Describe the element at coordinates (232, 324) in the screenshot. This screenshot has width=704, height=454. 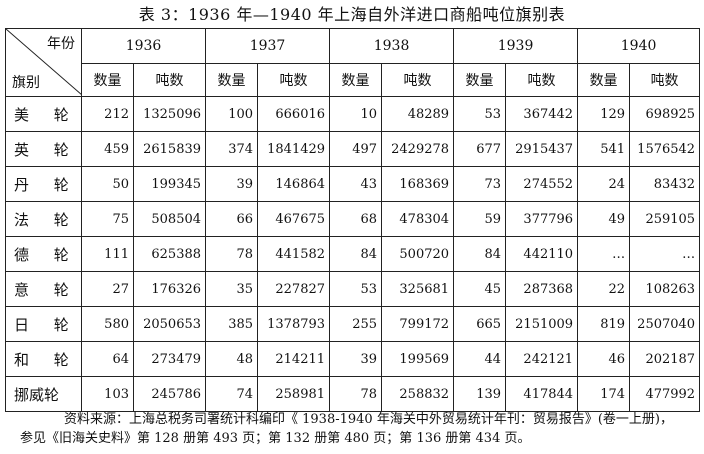
I see `count-cell: 385` at that location.